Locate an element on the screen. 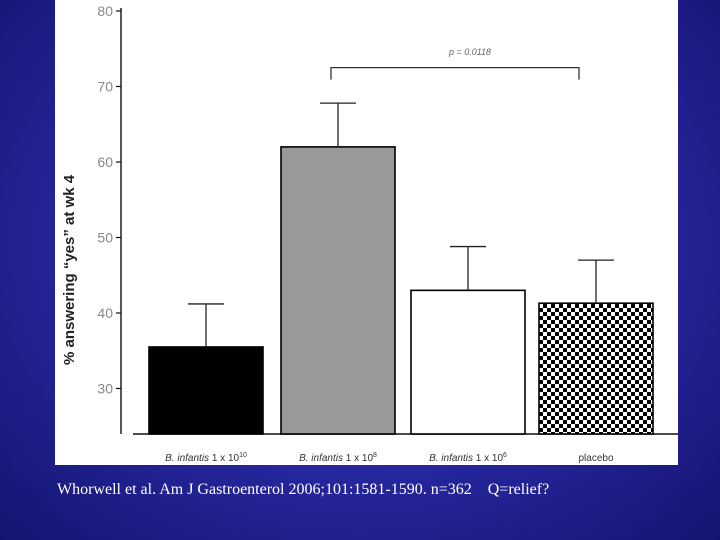 The height and width of the screenshot is (540, 720). y-tick-label: 40 is located at coordinates (105, 313).